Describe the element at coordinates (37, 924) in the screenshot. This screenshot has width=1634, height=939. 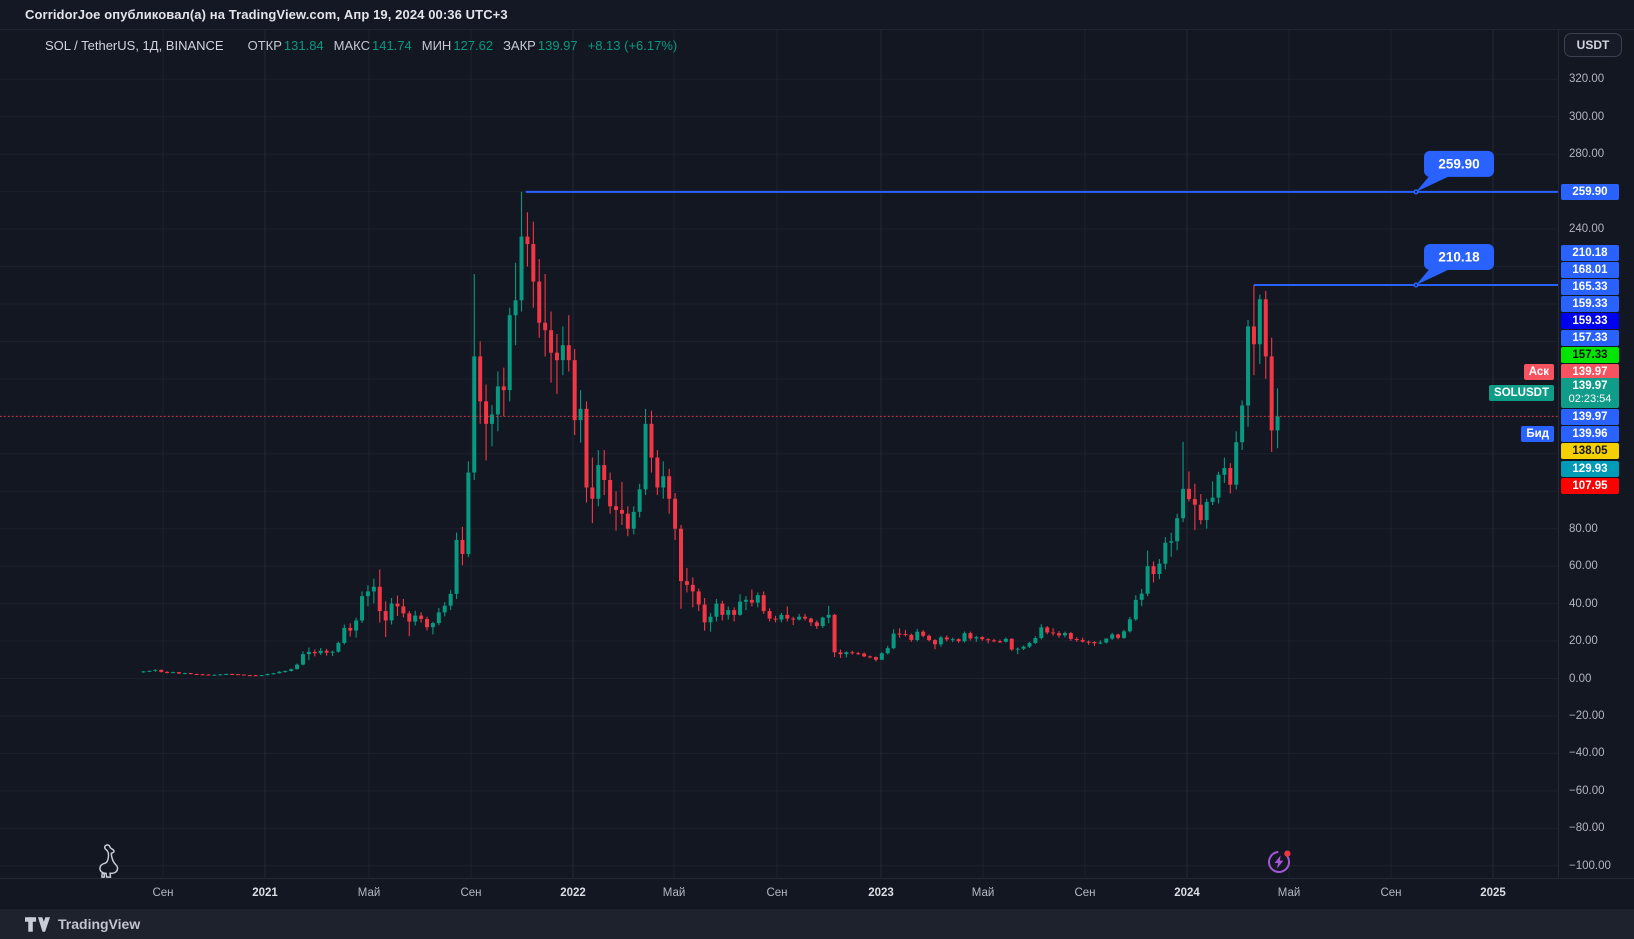
I see `tradingview-logo-icon` at that location.